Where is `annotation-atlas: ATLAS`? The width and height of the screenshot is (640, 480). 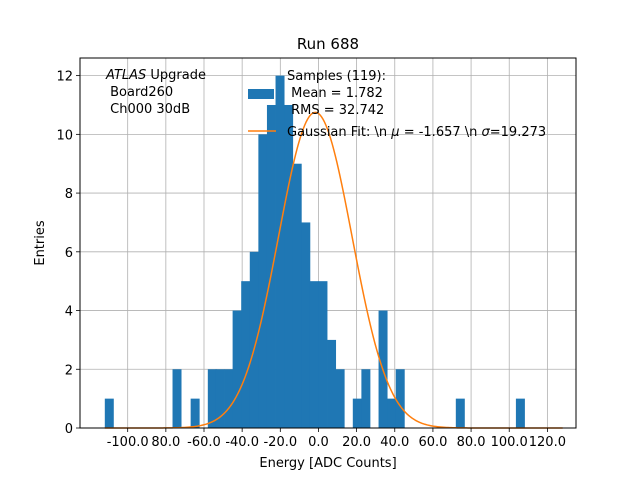 annotation-atlas: ATLAS is located at coordinates (125, 75).